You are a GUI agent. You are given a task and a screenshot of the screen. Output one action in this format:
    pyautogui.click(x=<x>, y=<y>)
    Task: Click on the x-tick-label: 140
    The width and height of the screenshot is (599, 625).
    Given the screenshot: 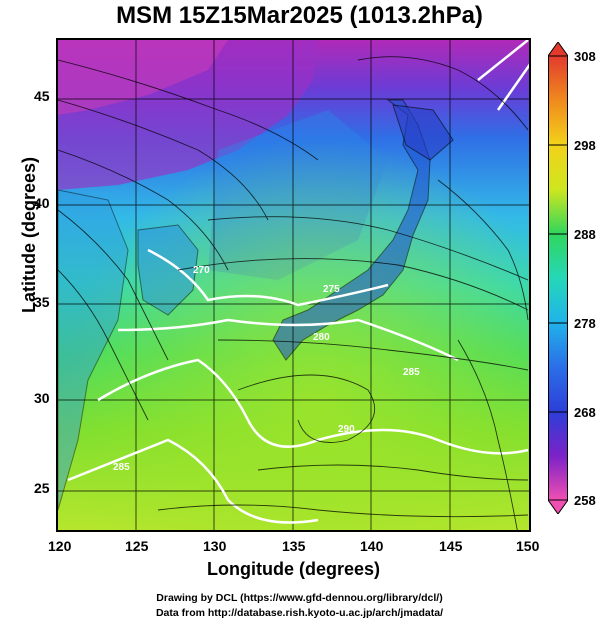 What is the action you would take?
    pyautogui.click(x=372, y=546)
    